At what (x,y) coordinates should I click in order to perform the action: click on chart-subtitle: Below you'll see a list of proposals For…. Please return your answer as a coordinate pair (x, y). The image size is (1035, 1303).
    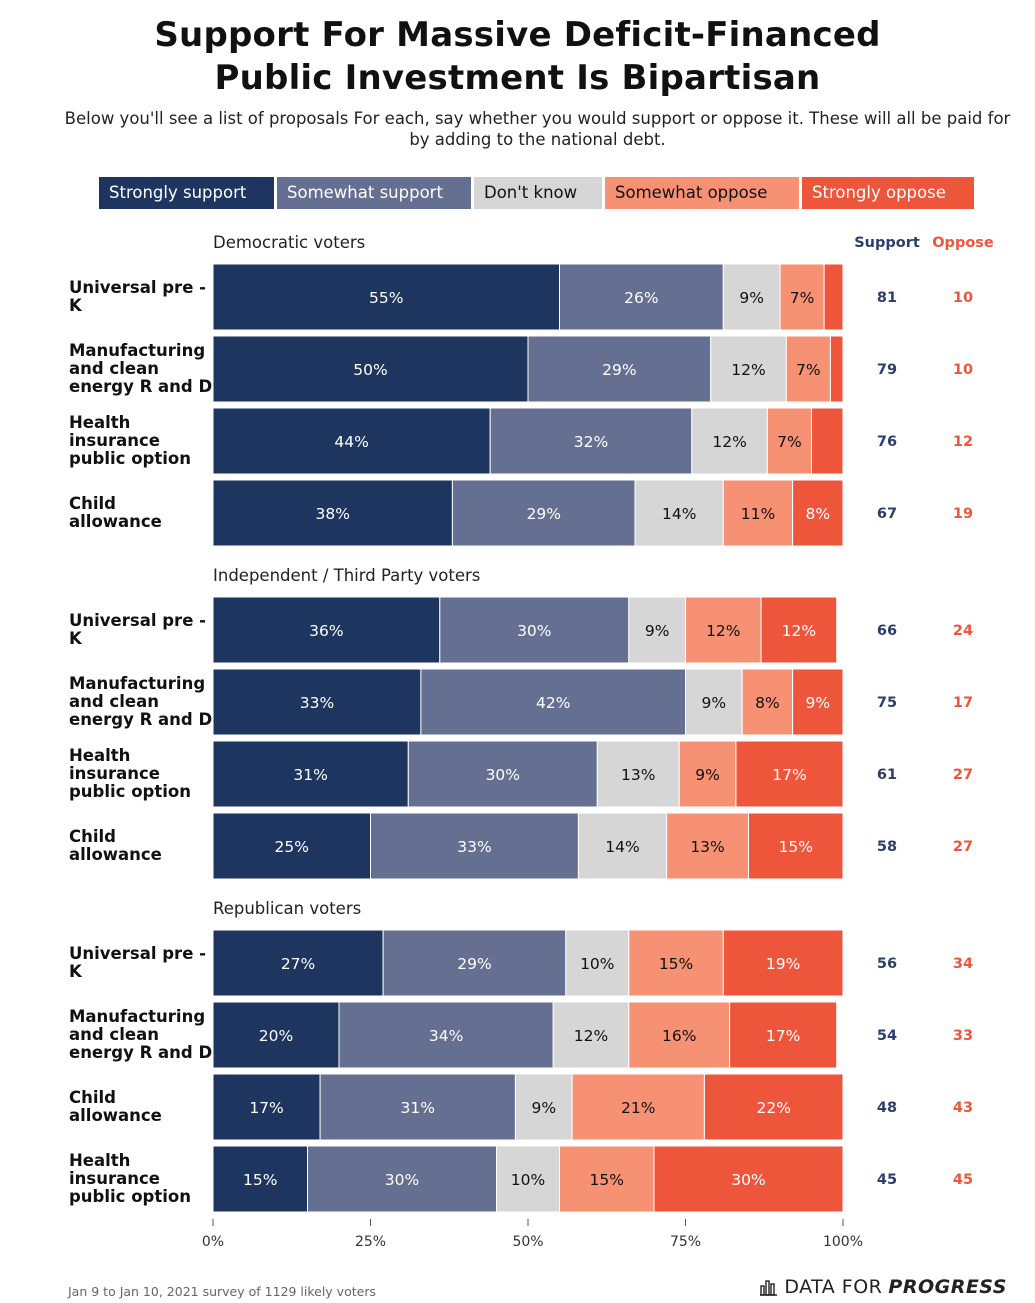
    Looking at the image, I should click on (537, 129).